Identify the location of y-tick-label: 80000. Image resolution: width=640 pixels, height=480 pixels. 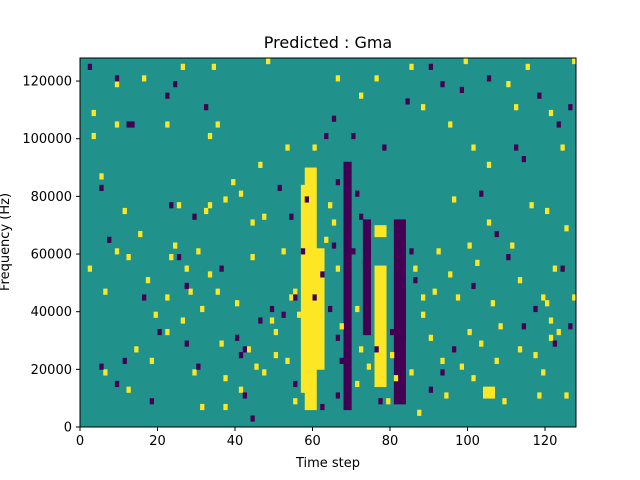
(51, 197).